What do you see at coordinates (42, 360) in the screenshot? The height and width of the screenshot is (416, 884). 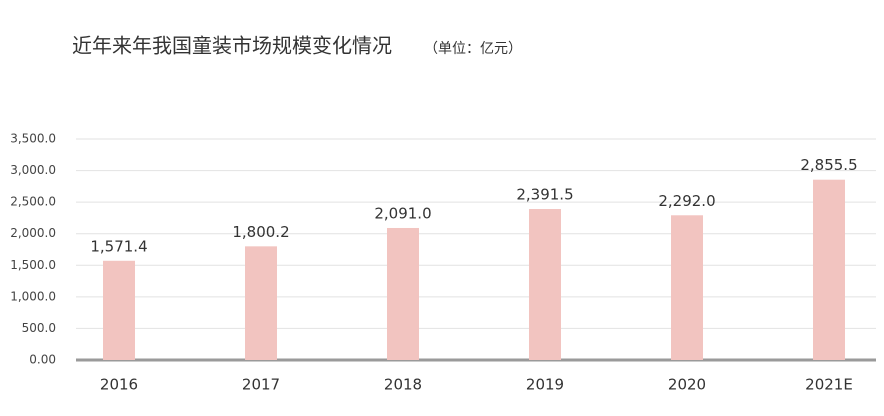 I see `y-tick-label: 0.00` at bounding box center [42, 360].